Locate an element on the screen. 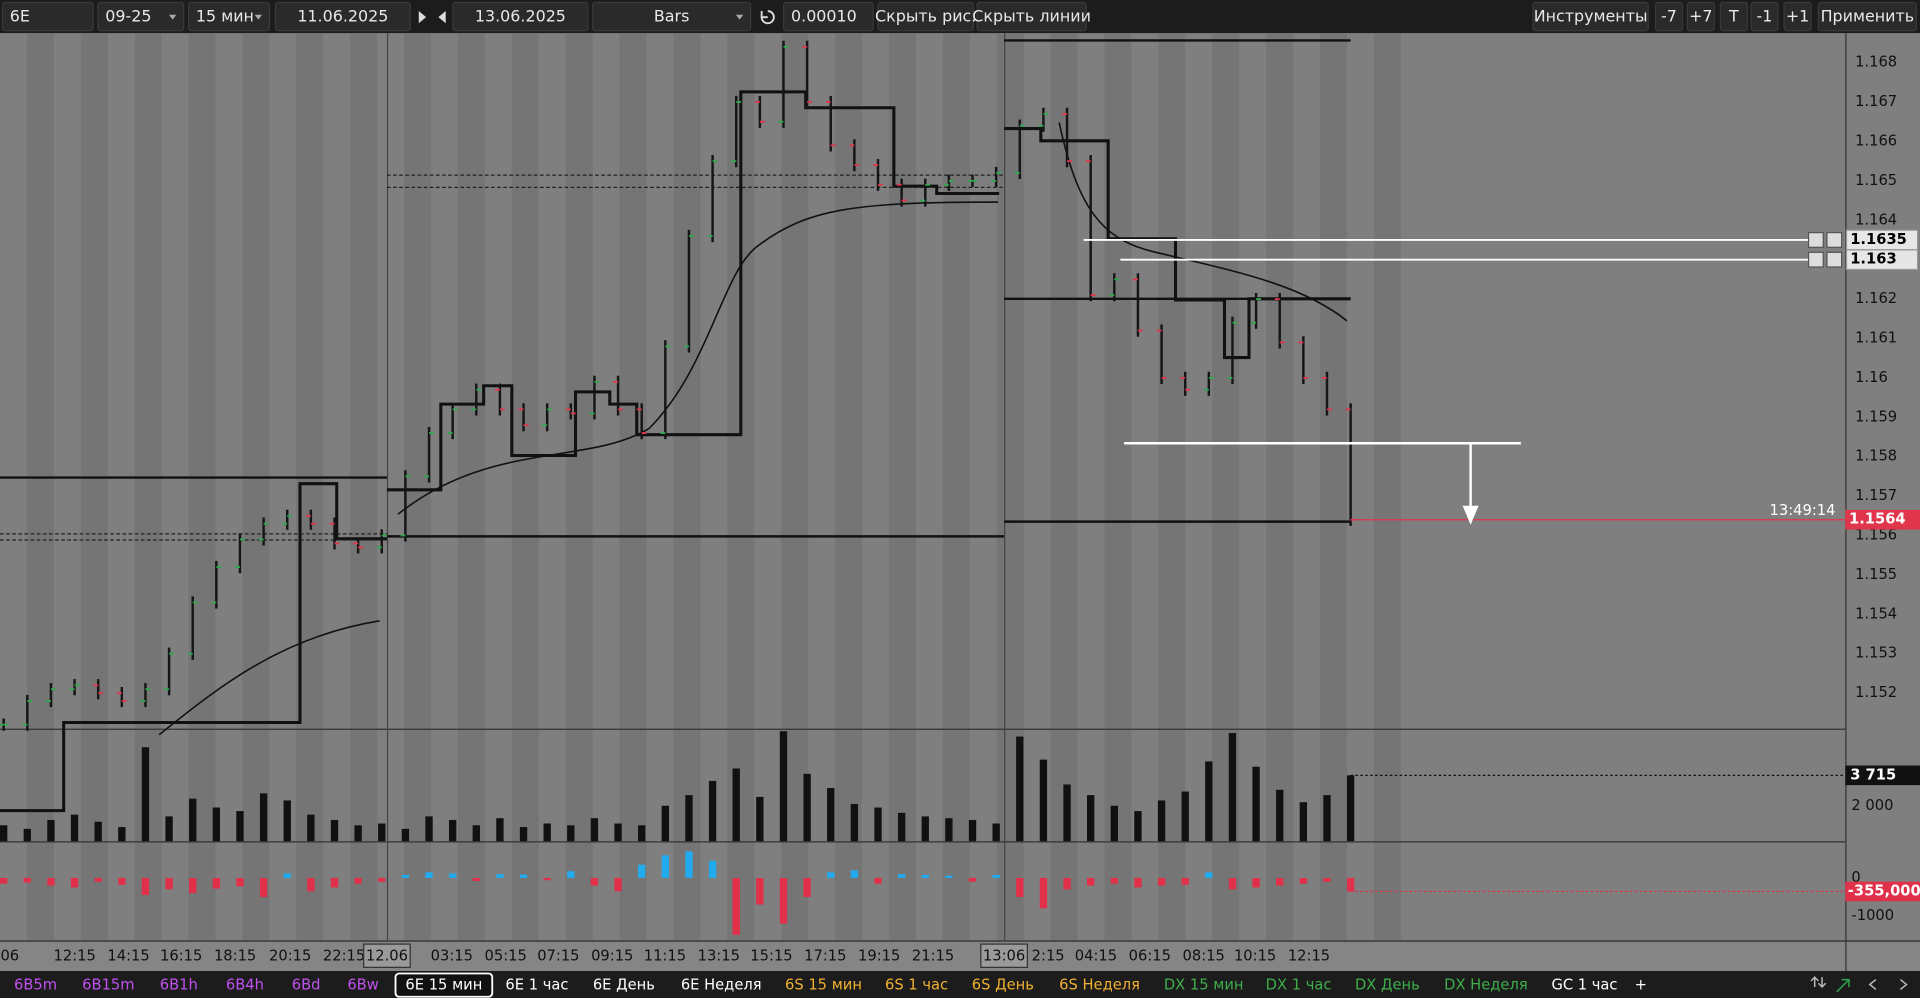 The height and width of the screenshot is (998, 1920). tools-button-label: Инструменты is located at coordinates (1591, 16).